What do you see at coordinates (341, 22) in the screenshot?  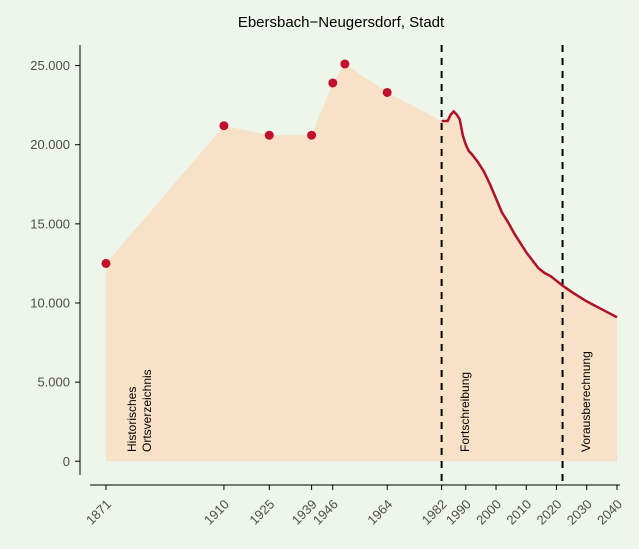 I see `chart-title: Ebersbach−Neugersdorf, Stadt` at bounding box center [341, 22].